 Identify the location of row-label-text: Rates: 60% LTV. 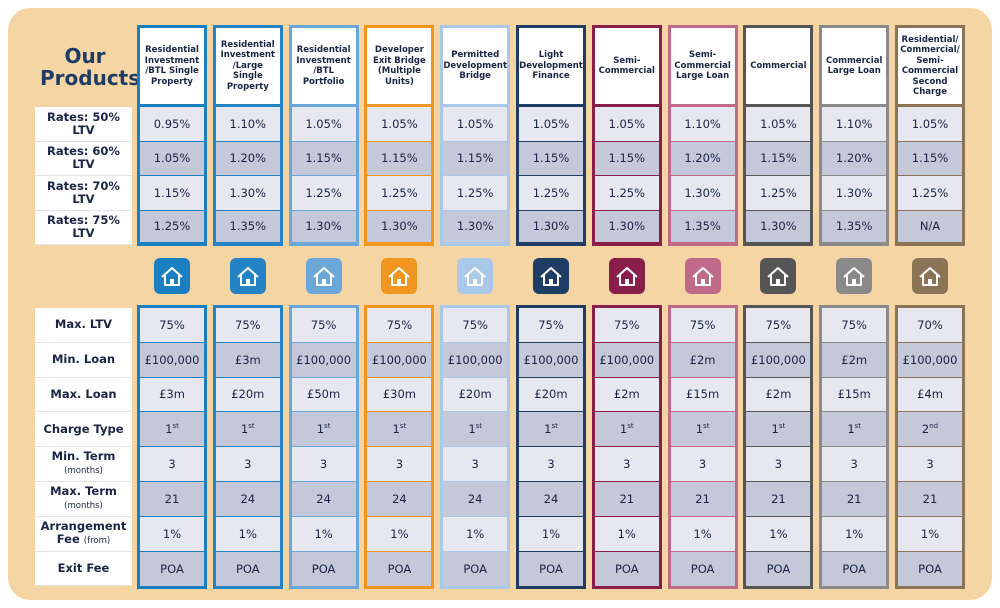
(83, 158).